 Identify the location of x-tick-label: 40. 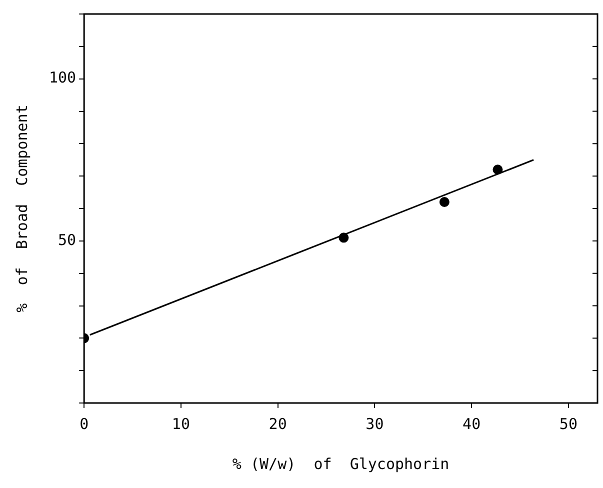
(471, 423).